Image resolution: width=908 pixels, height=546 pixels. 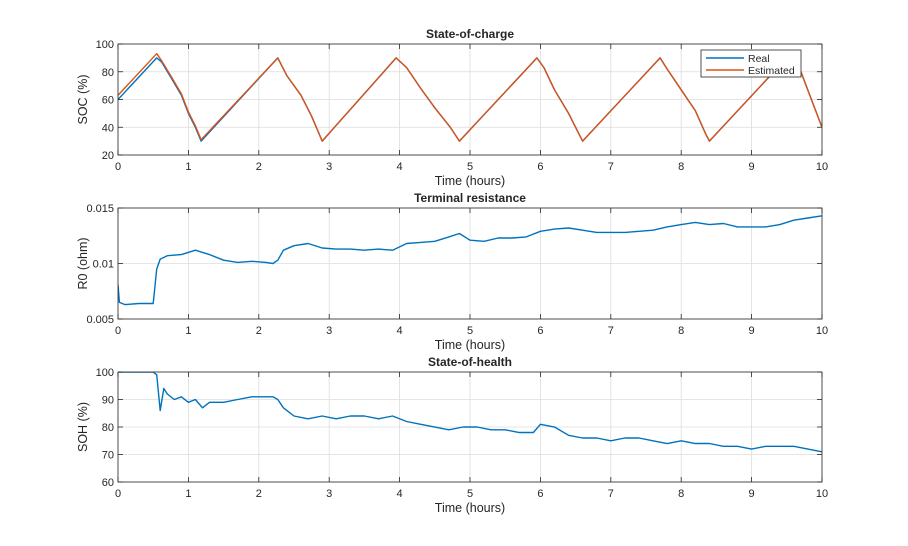 What do you see at coordinates (771, 71) in the screenshot?
I see `legend-label-estimated: Estimated` at bounding box center [771, 71].